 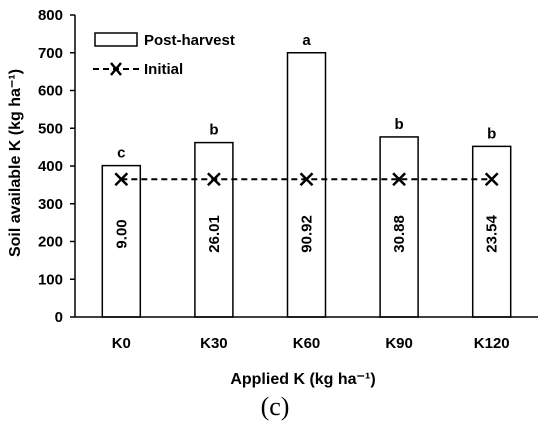 What do you see at coordinates (121, 153) in the screenshot?
I see `bar-significance-letter: c` at bounding box center [121, 153].